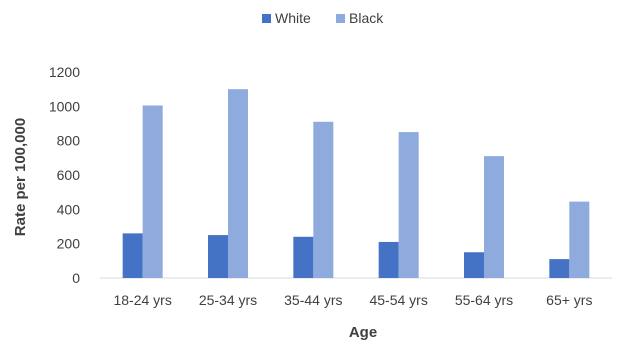 The width and height of the screenshot is (620, 341). What do you see at coordinates (266, 18) in the screenshot?
I see `legend-swatch-white` at bounding box center [266, 18].